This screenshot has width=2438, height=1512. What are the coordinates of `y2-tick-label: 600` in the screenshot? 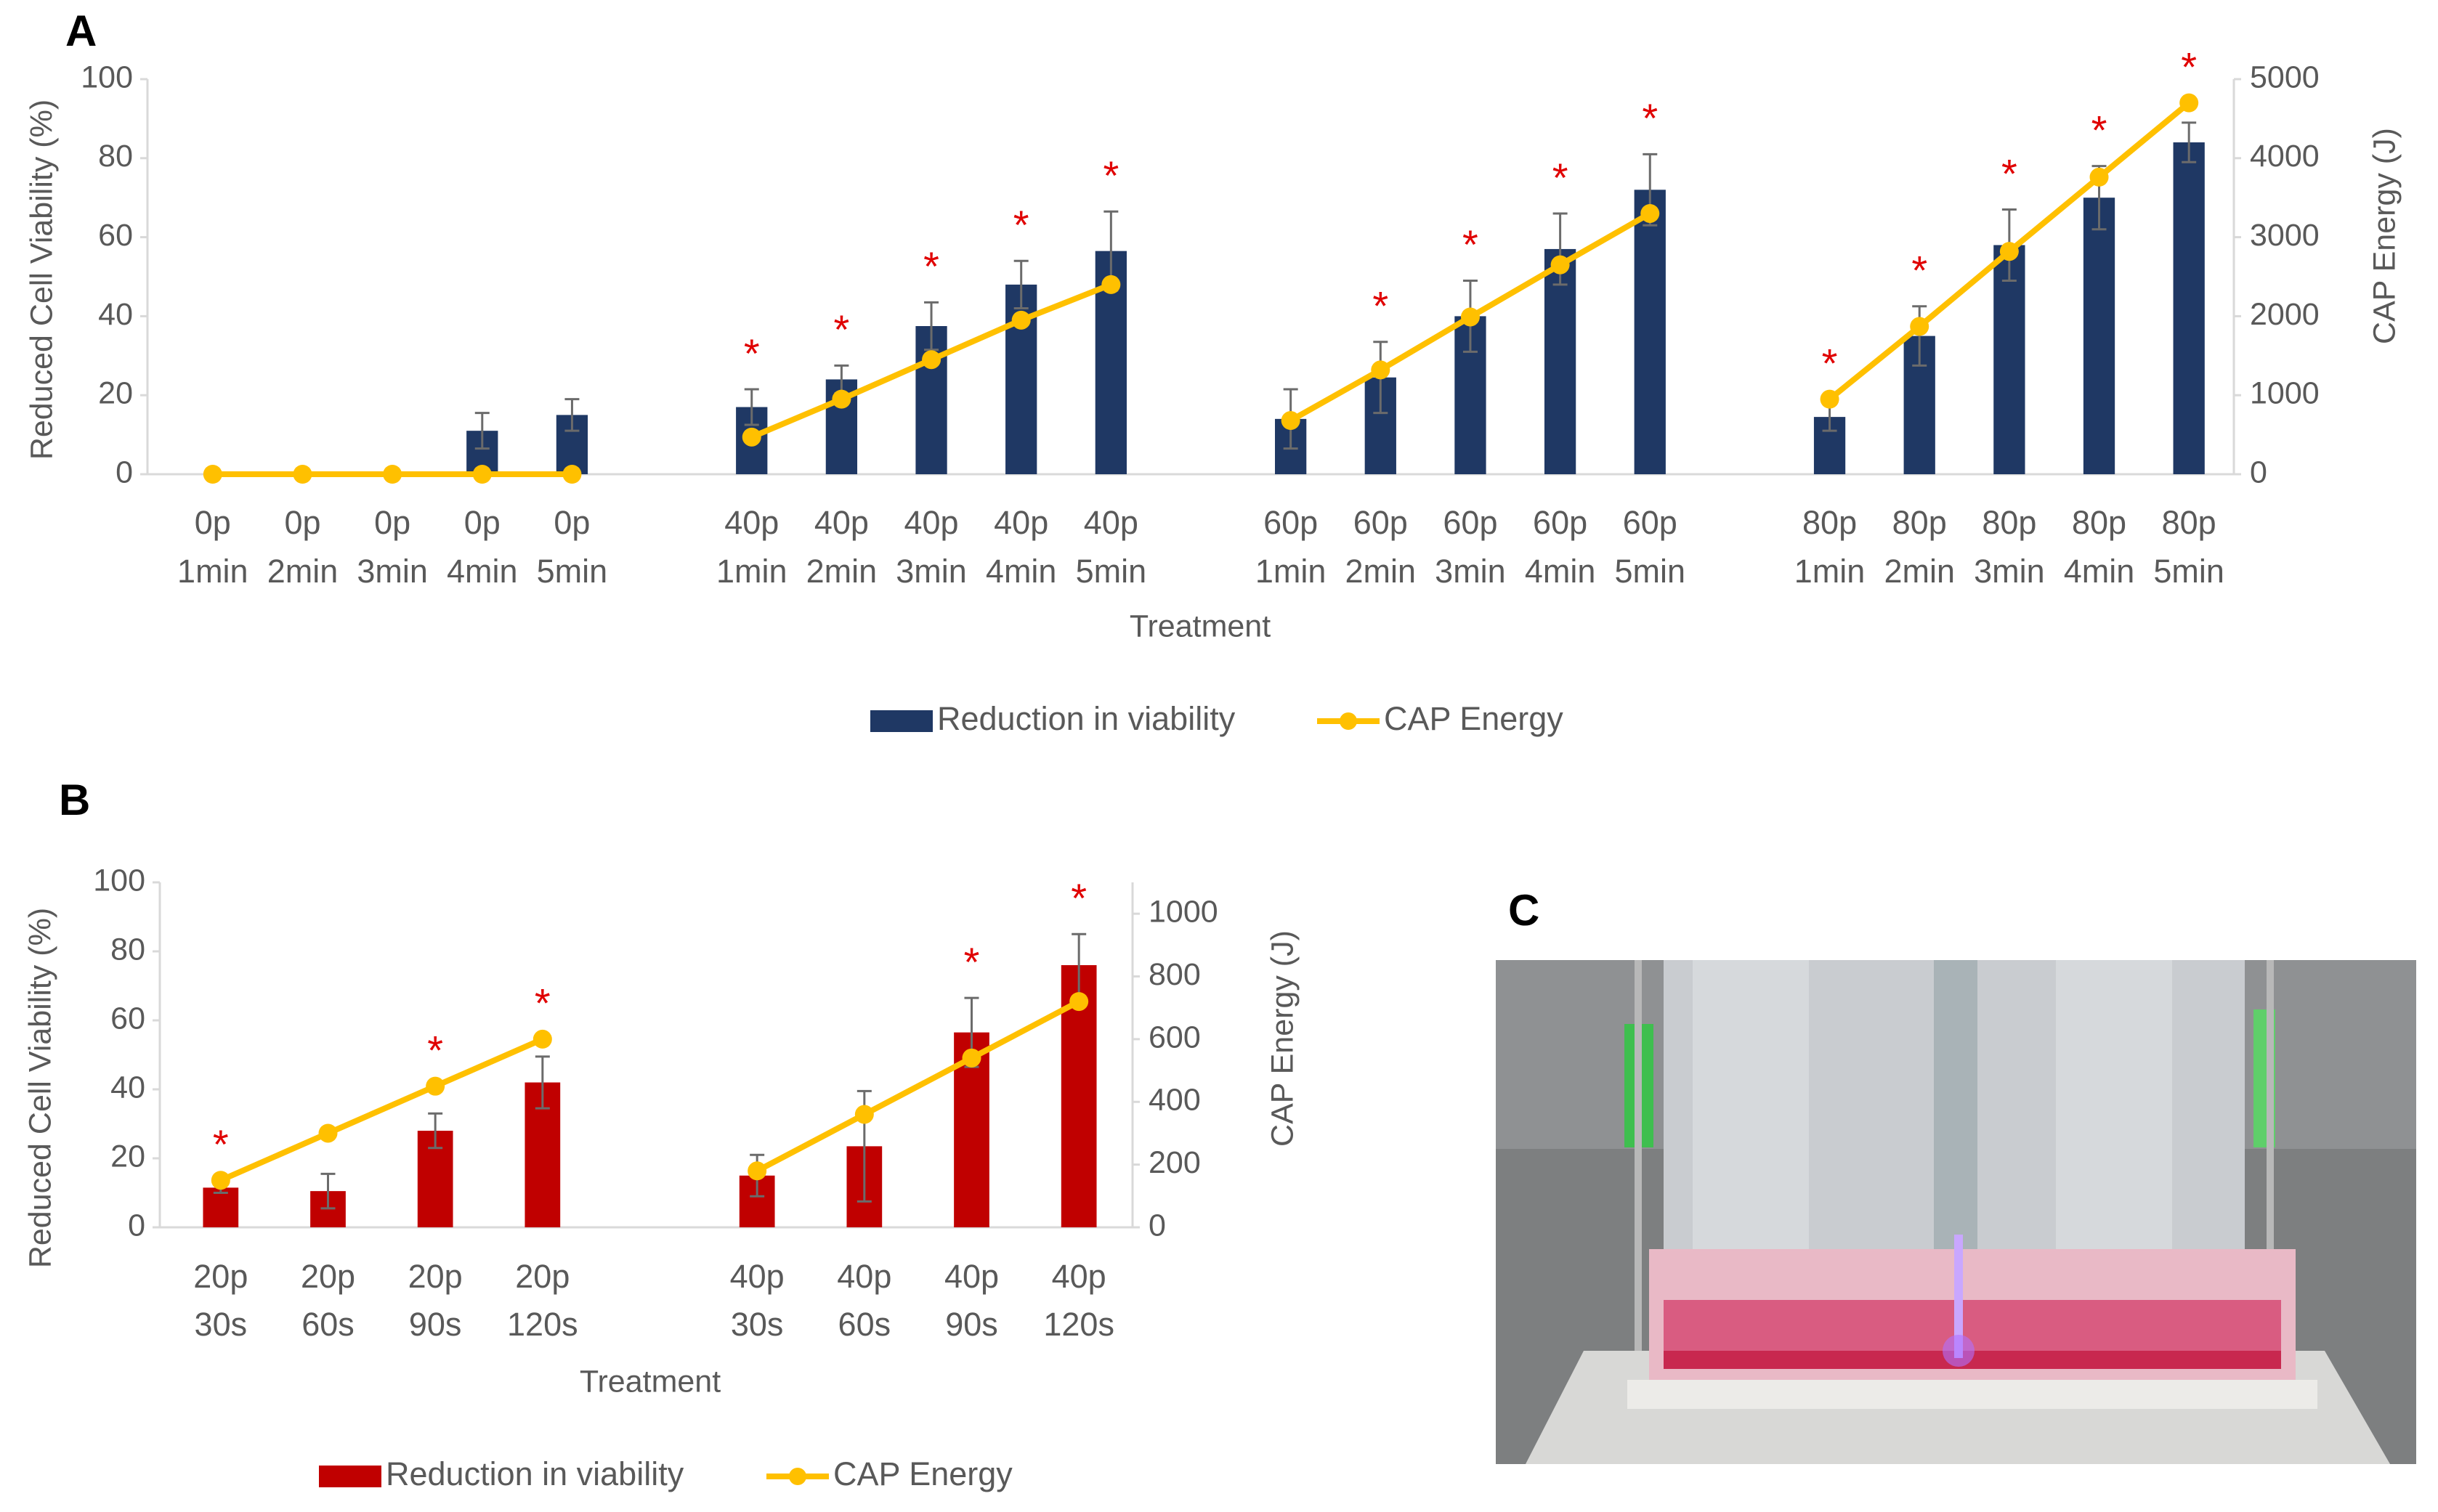 It's located at (1175, 1037).